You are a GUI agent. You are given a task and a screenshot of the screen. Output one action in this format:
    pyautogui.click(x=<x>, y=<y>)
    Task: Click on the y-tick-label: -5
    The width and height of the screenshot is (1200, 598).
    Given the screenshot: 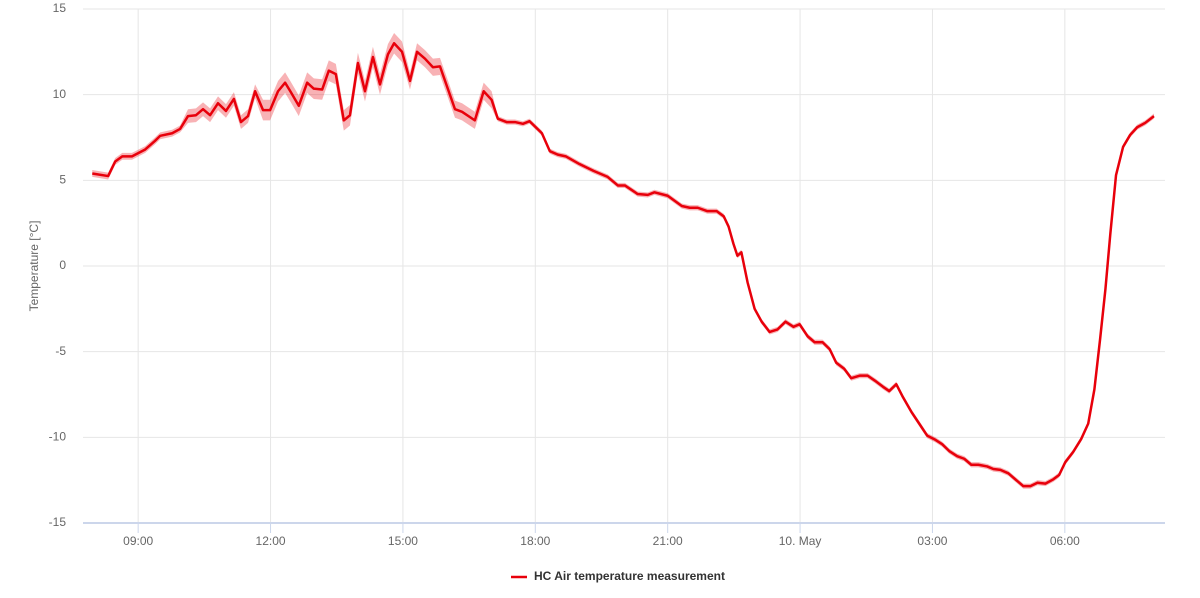 What is the action you would take?
    pyautogui.click(x=60, y=351)
    